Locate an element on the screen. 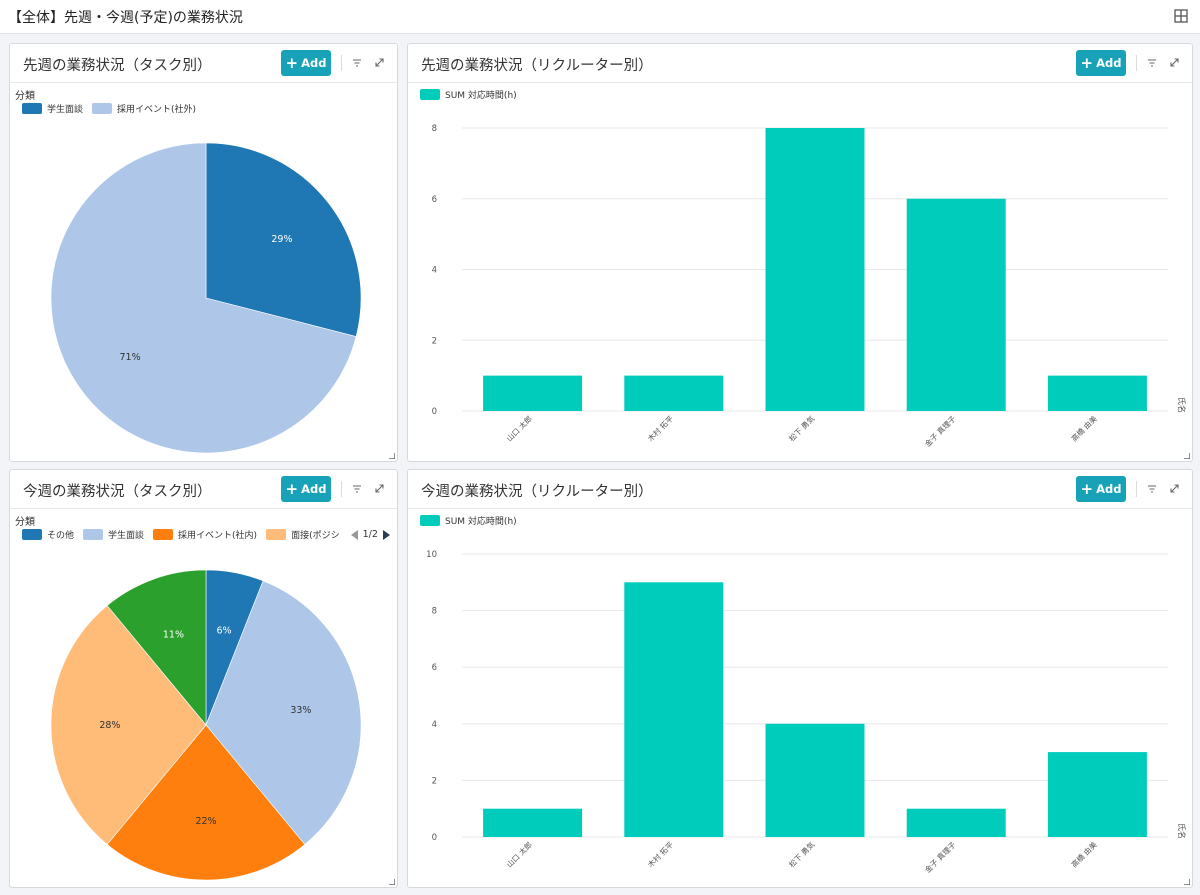 This screenshot has height=895, width=1200. pie-slice-label: 28% is located at coordinates (109, 725).